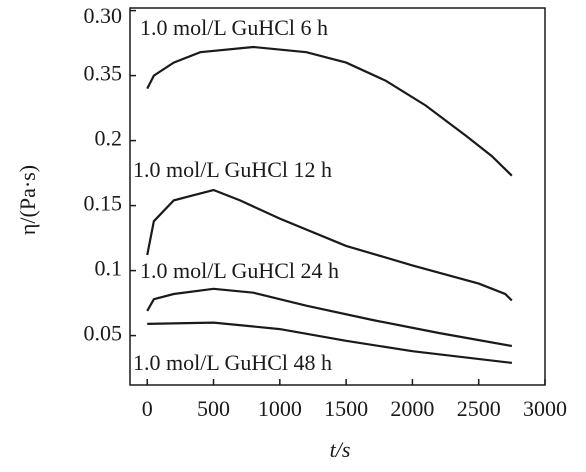 The height and width of the screenshot is (472, 586). What do you see at coordinates (232, 169) in the screenshot?
I see `annotation: 1.0 mol/L GuHCl 12 h` at bounding box center [232, 169].